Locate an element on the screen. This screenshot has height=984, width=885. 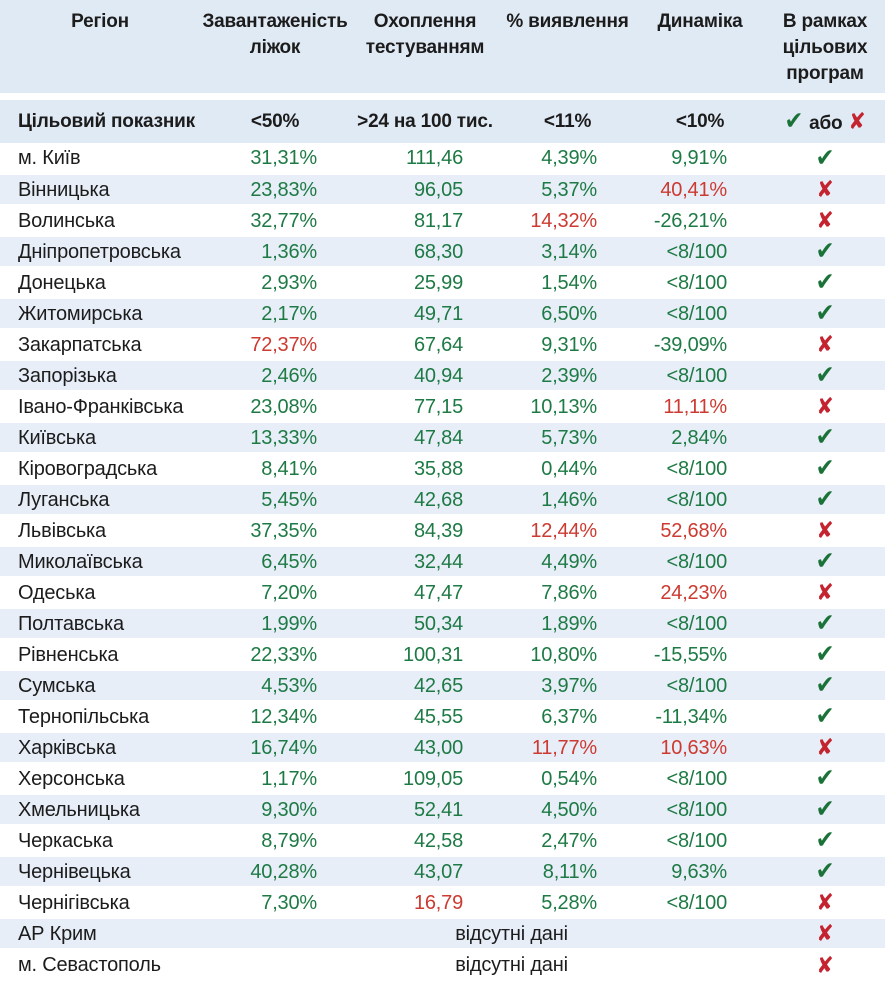
testing-value: 45,55 is located at coordinates (438, 716).